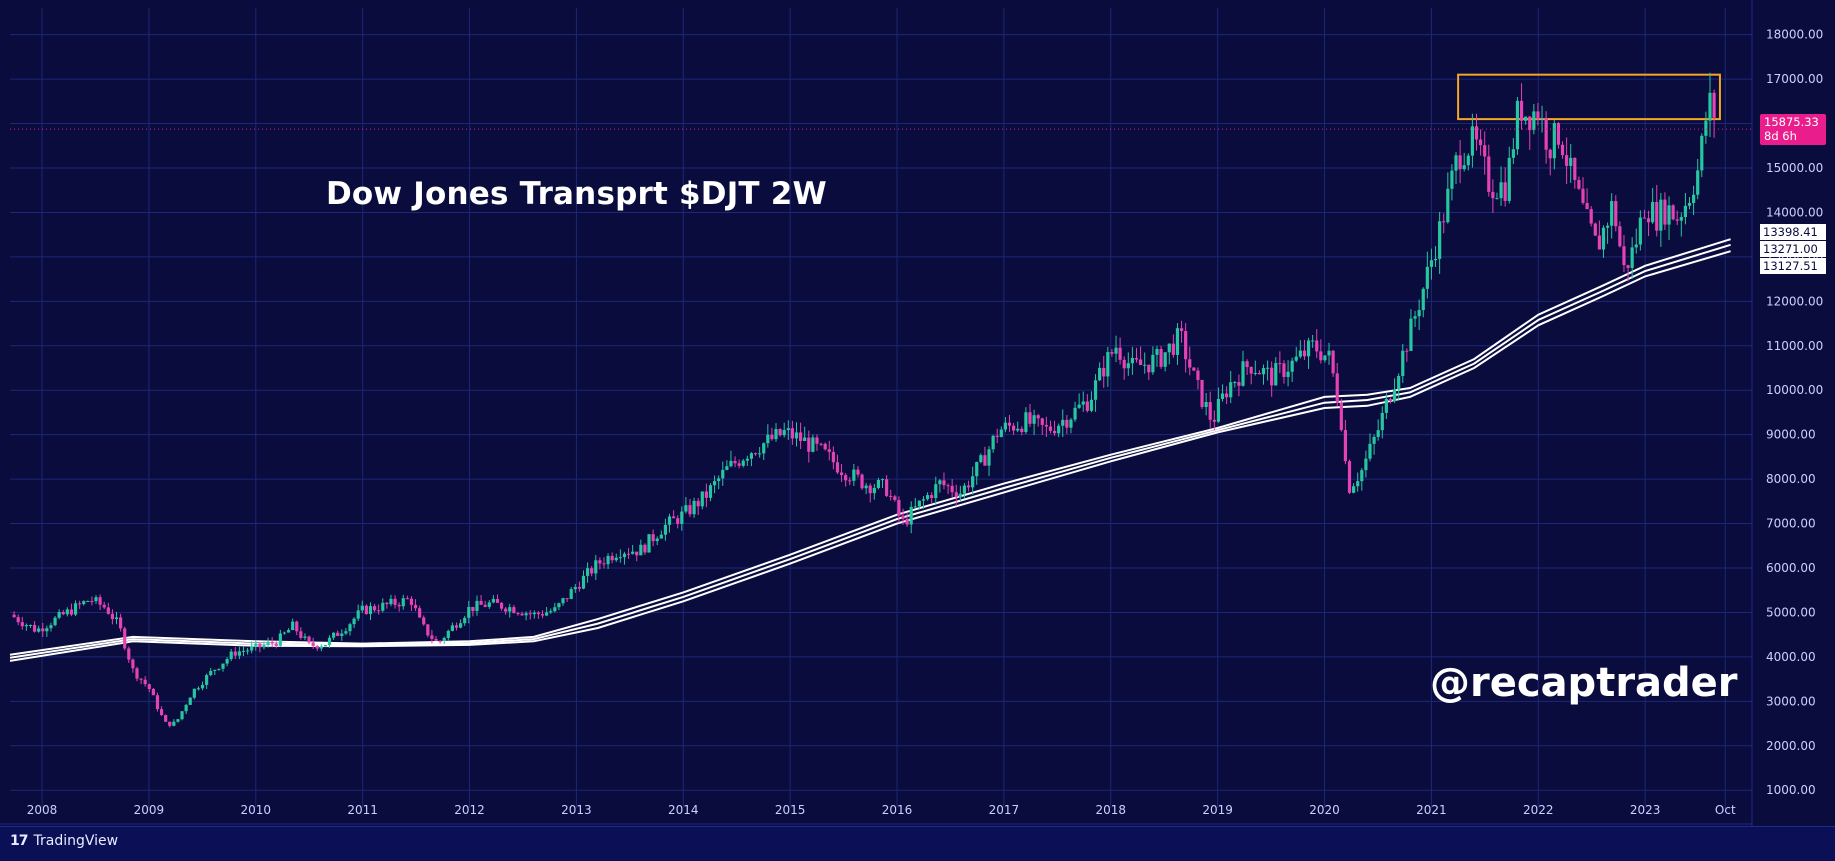  What do you see at coordinates (64, 841) in the screenshot?
I see `tradingview-logo: 17 TradingView` at bounding box center [64, 841].